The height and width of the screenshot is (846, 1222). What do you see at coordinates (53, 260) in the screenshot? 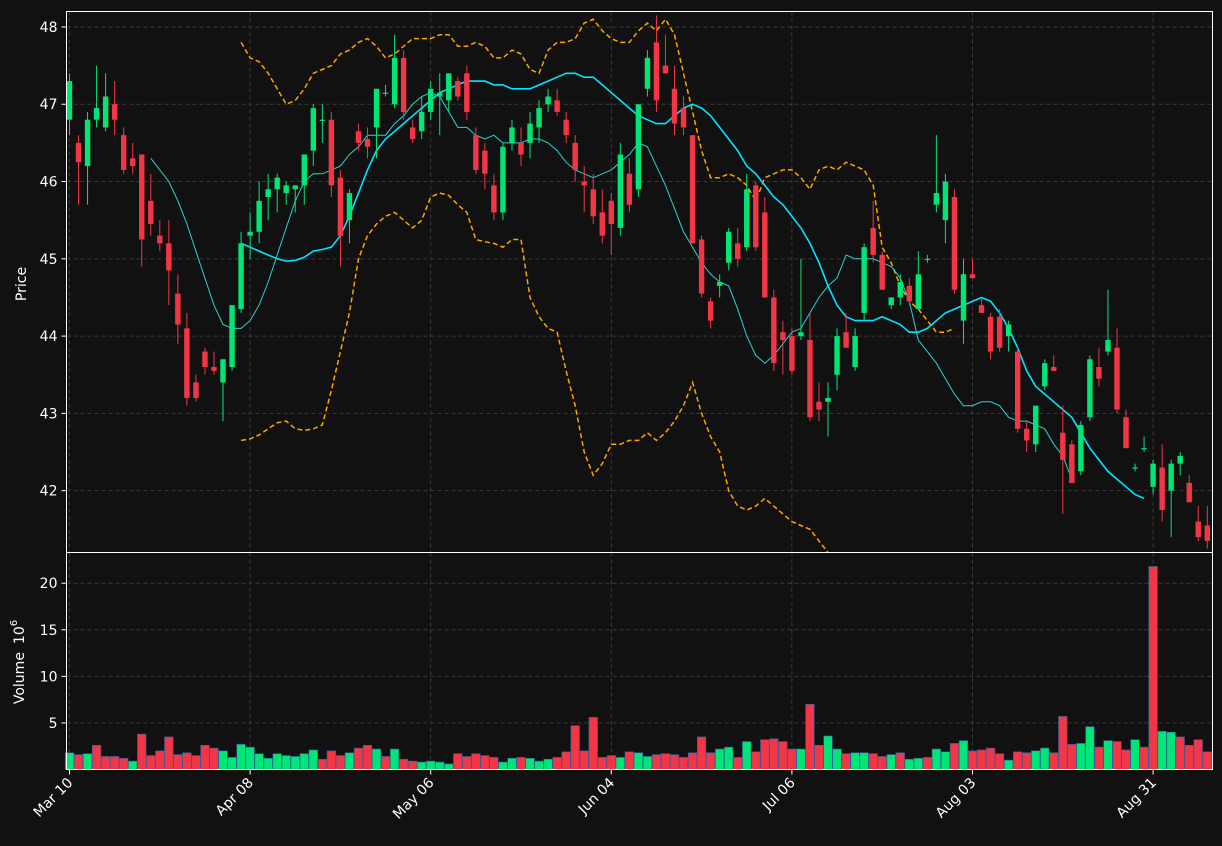
I see `price-y-axis: 42 43 44 45 46 47 48` at bounding box center [53, 260].